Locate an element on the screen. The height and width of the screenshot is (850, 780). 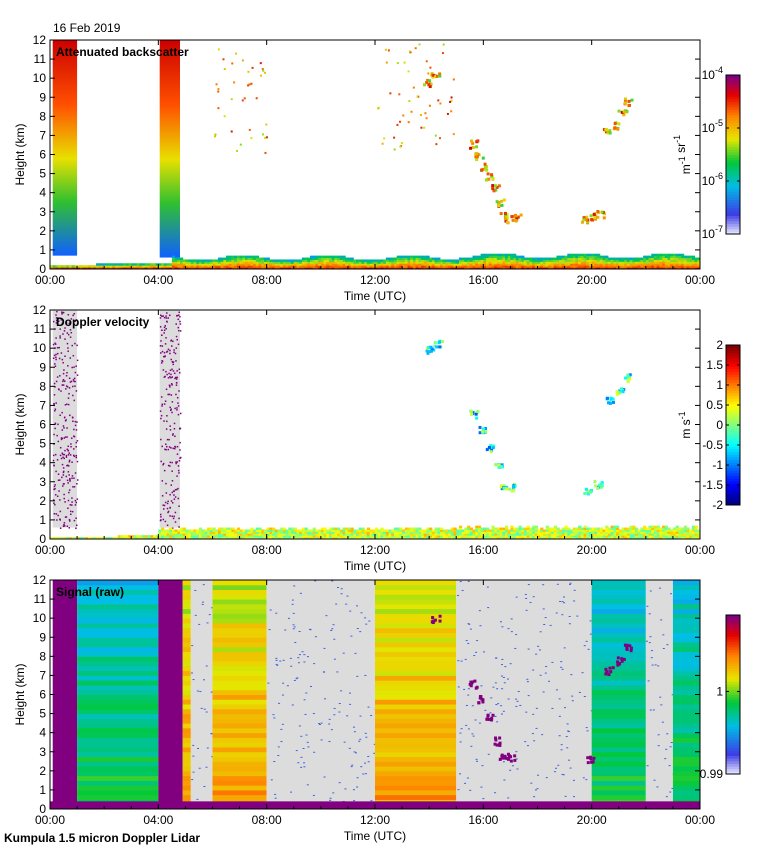
x-tick-label: 04:00 is located at coordinates (158, 280).